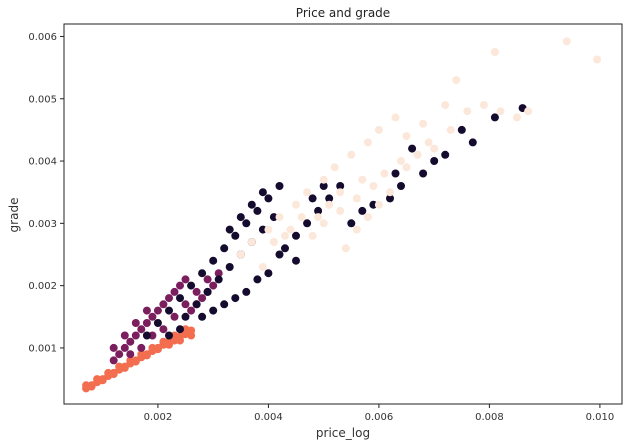 The height and width of the screenshot is (447, 630). What do you see at coordinates (42, 286) in the screenshot?
I see `y-tick-label: 0.002` at bounding box center [42, 286].